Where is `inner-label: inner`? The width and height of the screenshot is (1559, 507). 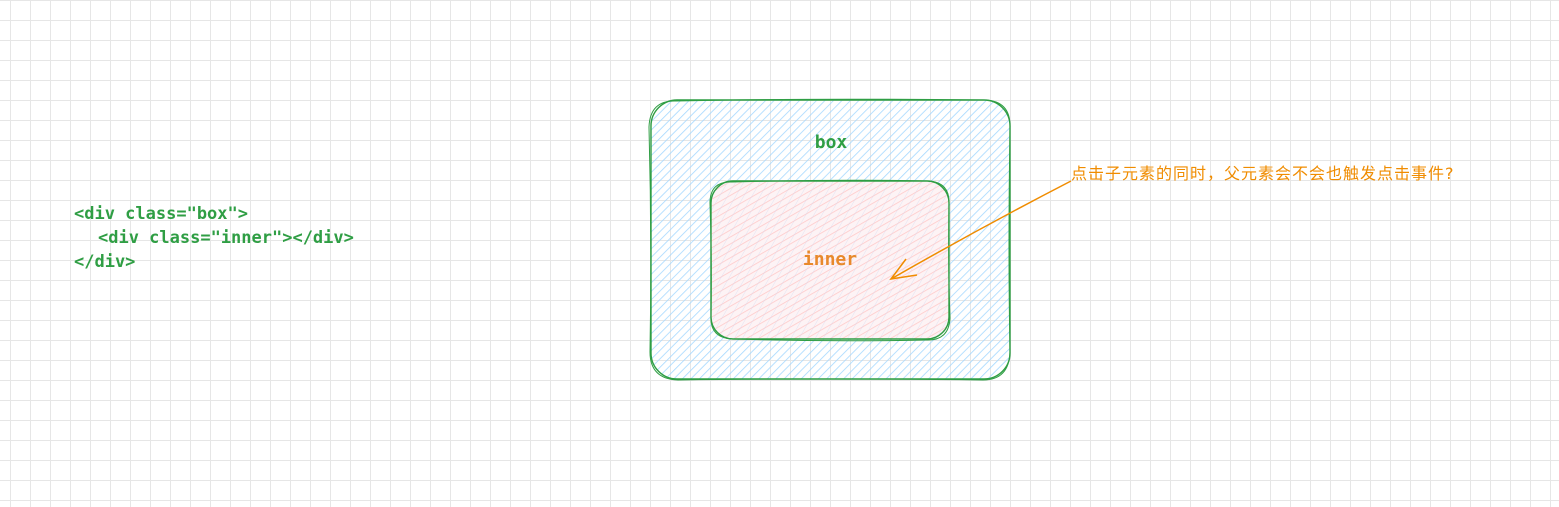
inner-label: inner is located at coordinates (830, 259).